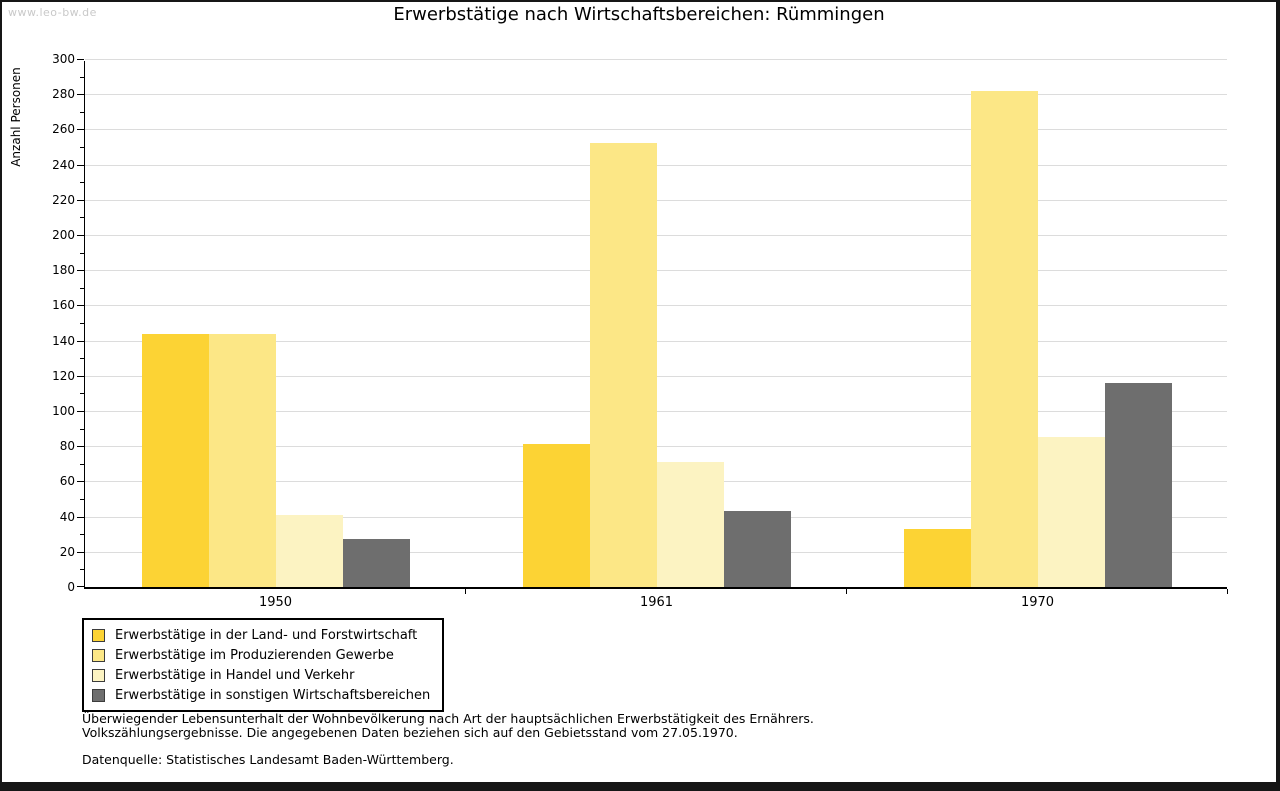 Image resolution: width=1280 pixels, height=791 pixels. I want to click on y-tick-label: 20, so click(67, 551).